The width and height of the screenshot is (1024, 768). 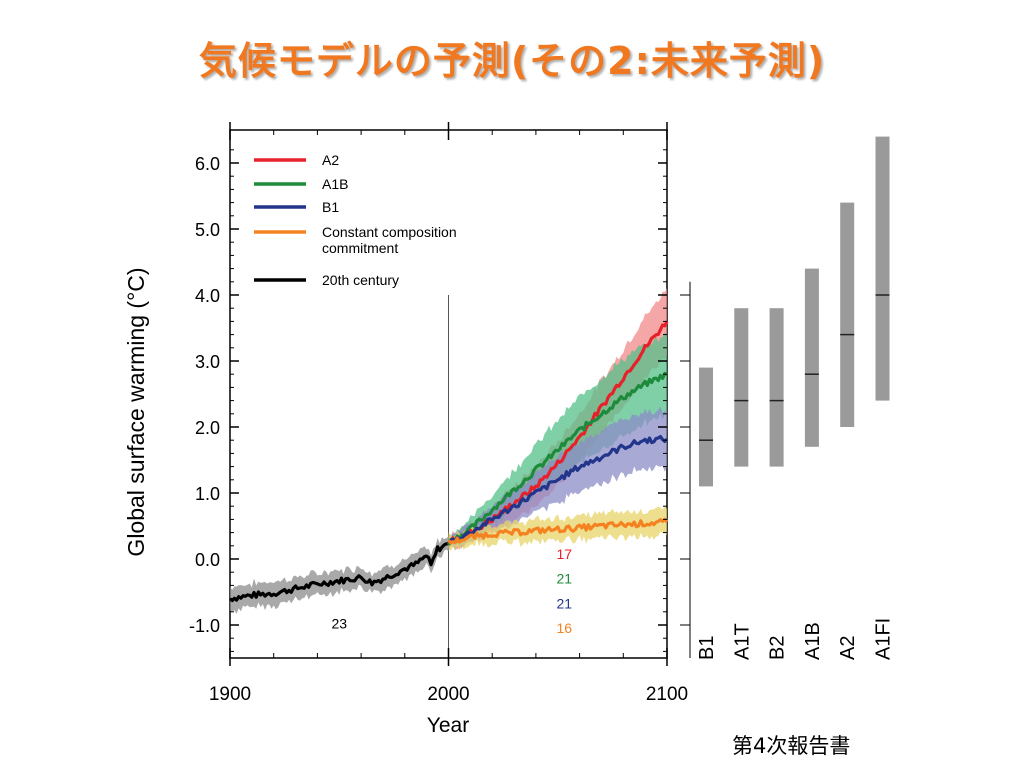 I want to click on x-tick-label: 1900, so click(x=230, y=694).